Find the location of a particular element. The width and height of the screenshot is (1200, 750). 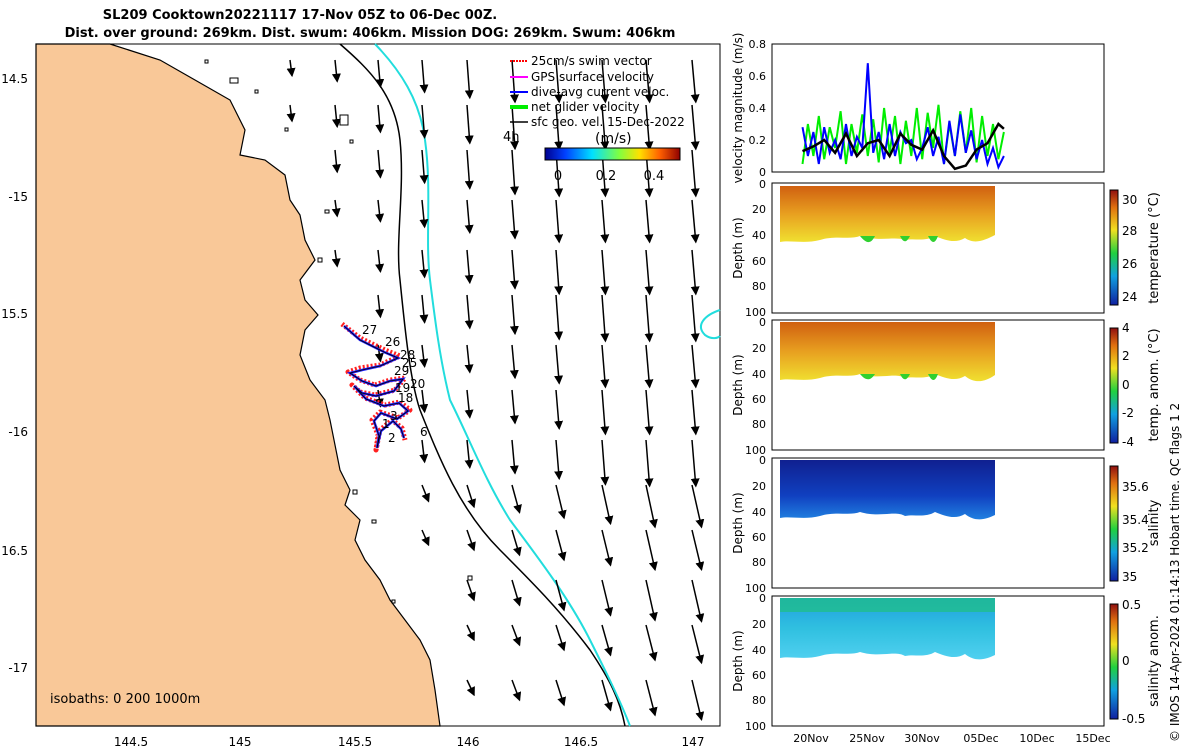

svg-text: temp. anom. (°C) is located at coordinates (1154, 384).